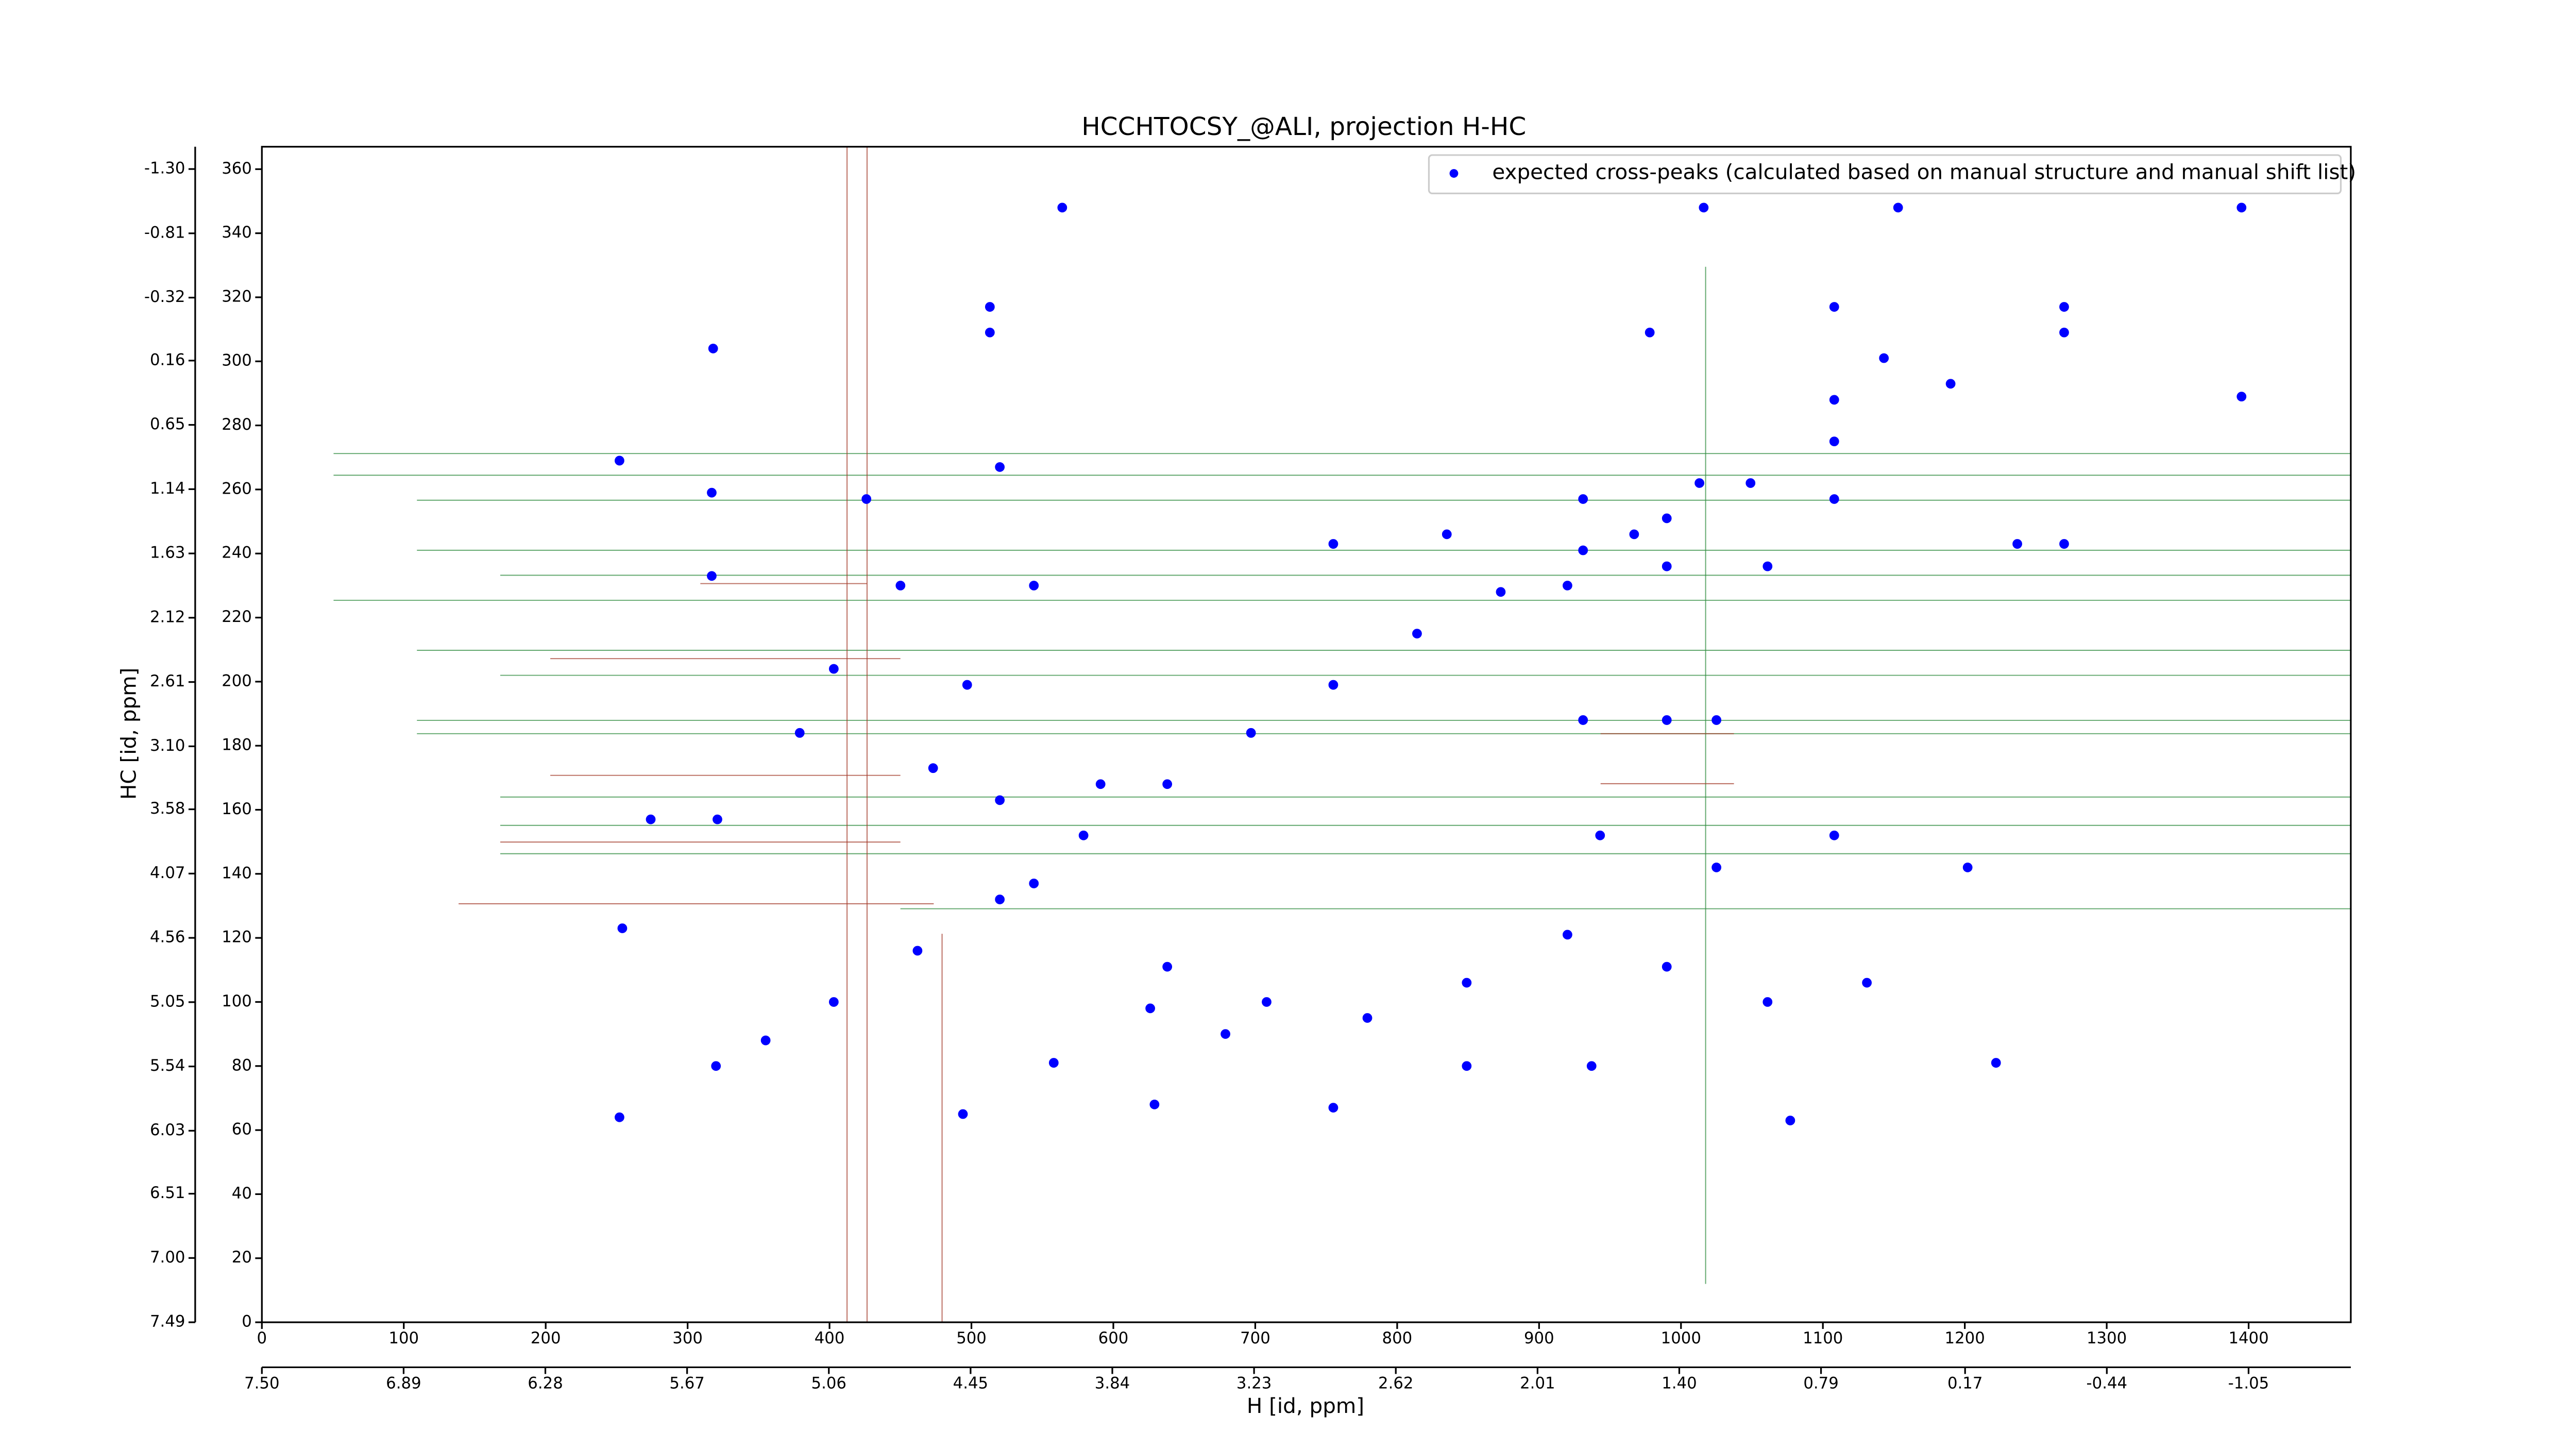  Describe the element at coordinates (242, 1257) in the screenshot. I see `y-tick-label: 20` at that location.